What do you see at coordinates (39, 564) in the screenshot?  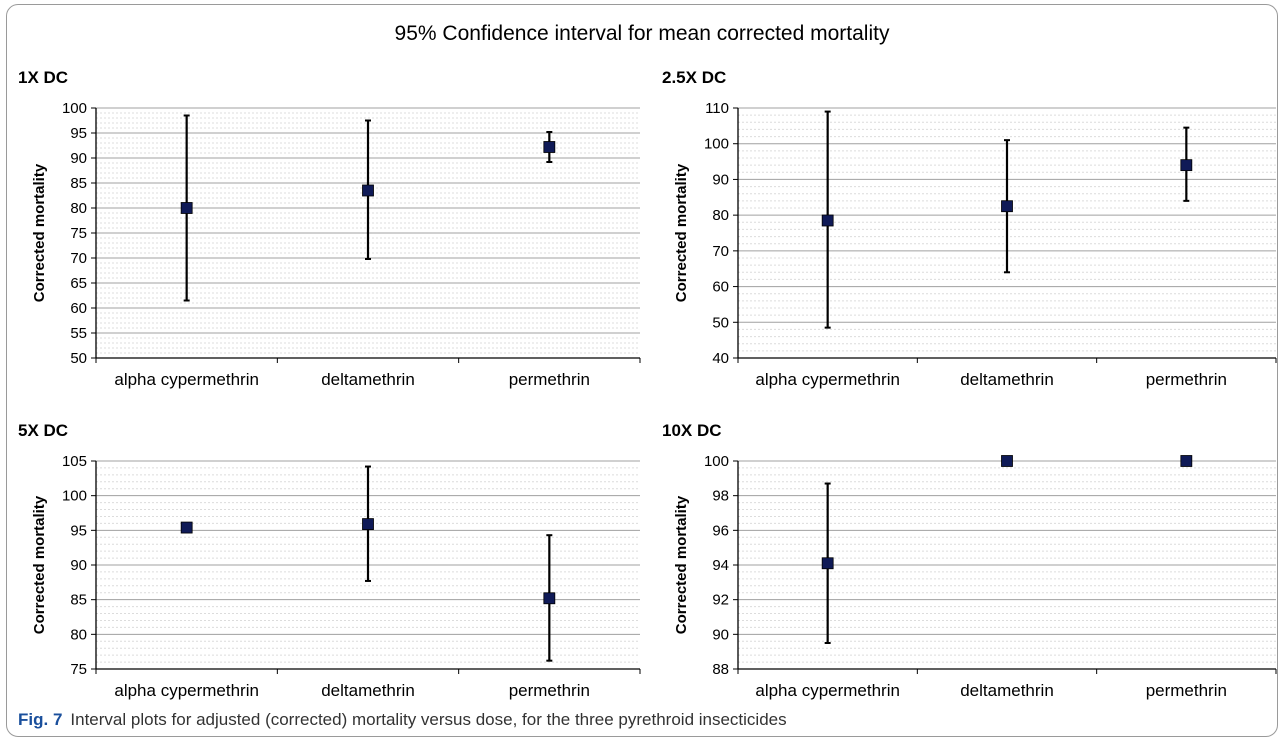 I see `panel-3-y-axis-label: Corrected mortality` at bounding box center [39, 564].